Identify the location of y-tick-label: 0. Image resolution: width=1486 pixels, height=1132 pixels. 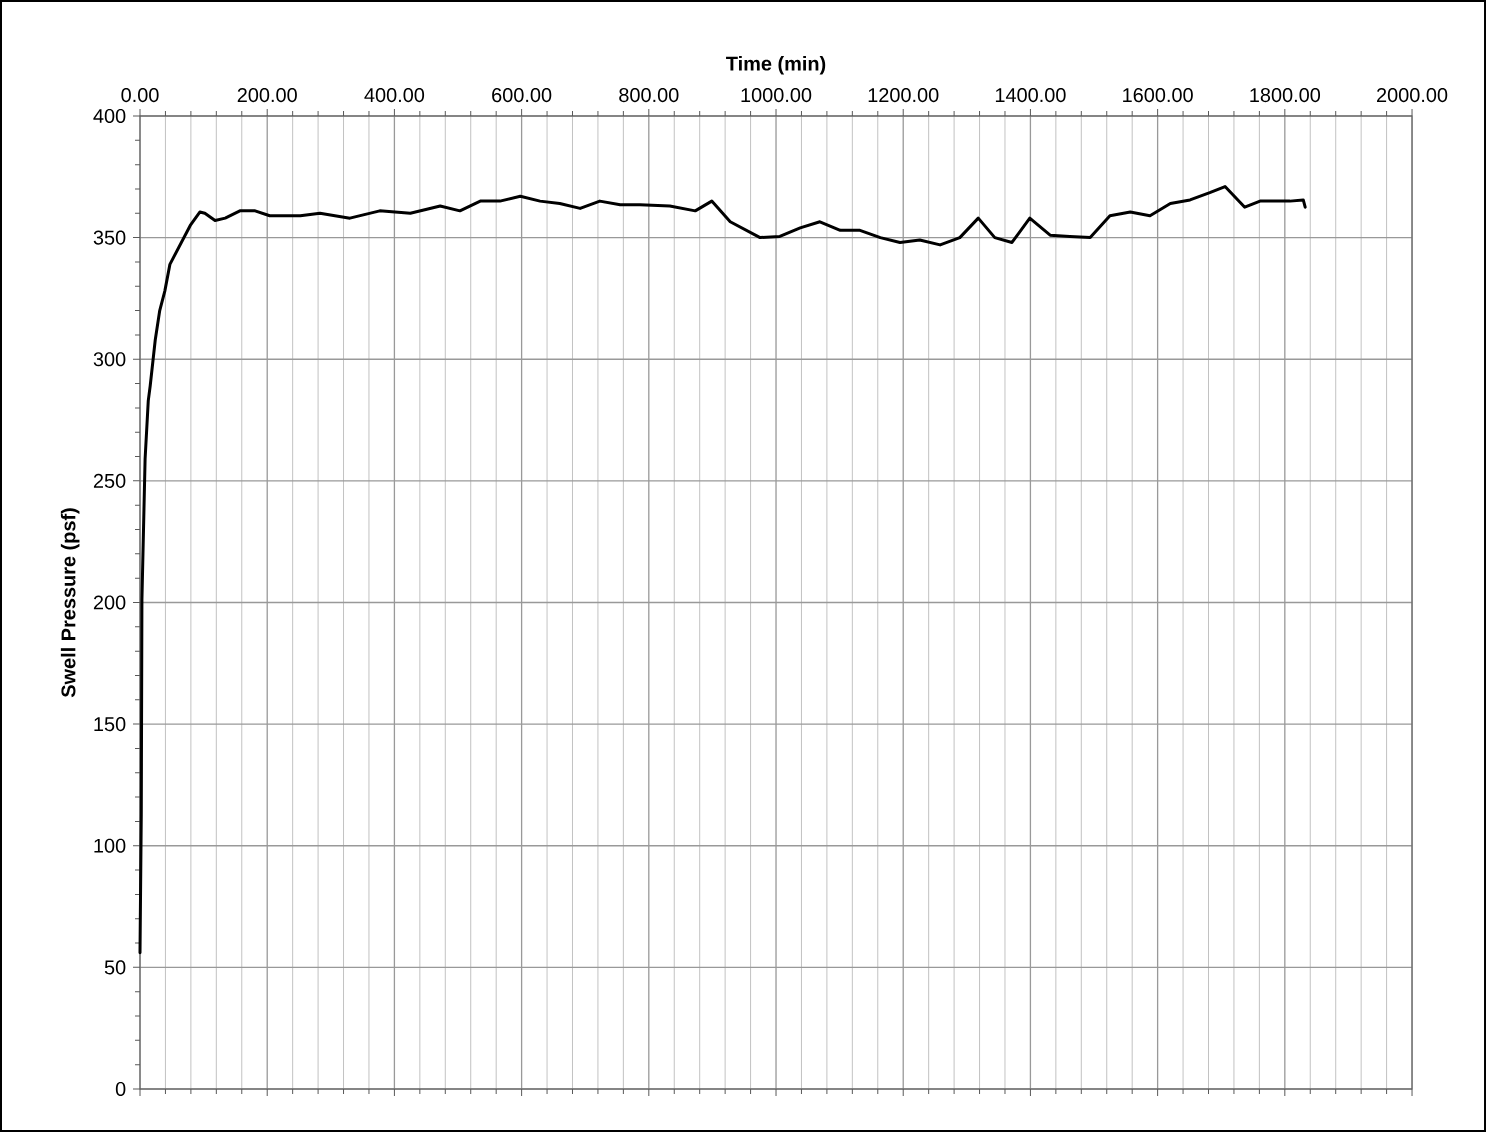
(120, 1089).